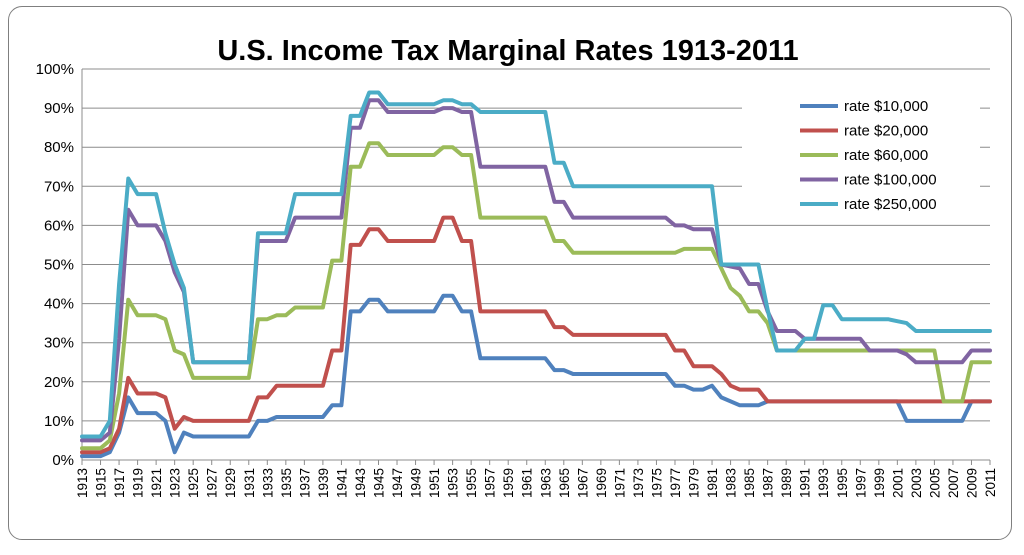 The height and width of the screenshot is (555, 1024). Describe the element at coordinates (731, 483) in the screenshot. I see `x-tick-label: 1983` at that location.